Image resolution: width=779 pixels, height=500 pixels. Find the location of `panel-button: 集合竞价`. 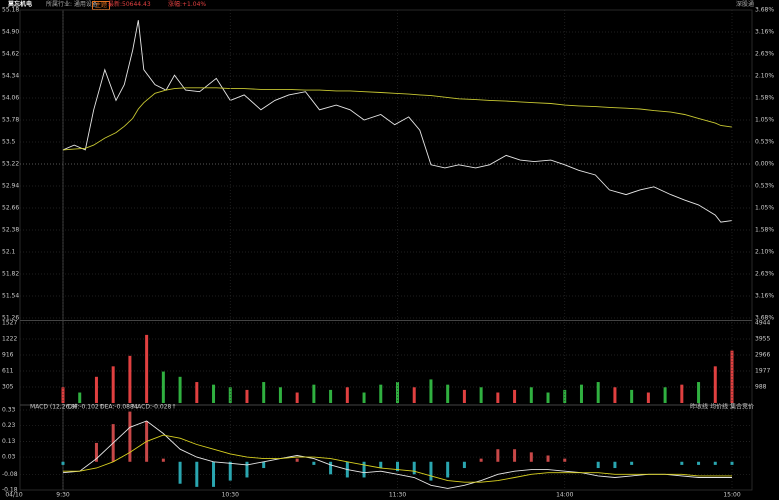

panel-button: 集合竞价 is located at coordinates (742, 407).